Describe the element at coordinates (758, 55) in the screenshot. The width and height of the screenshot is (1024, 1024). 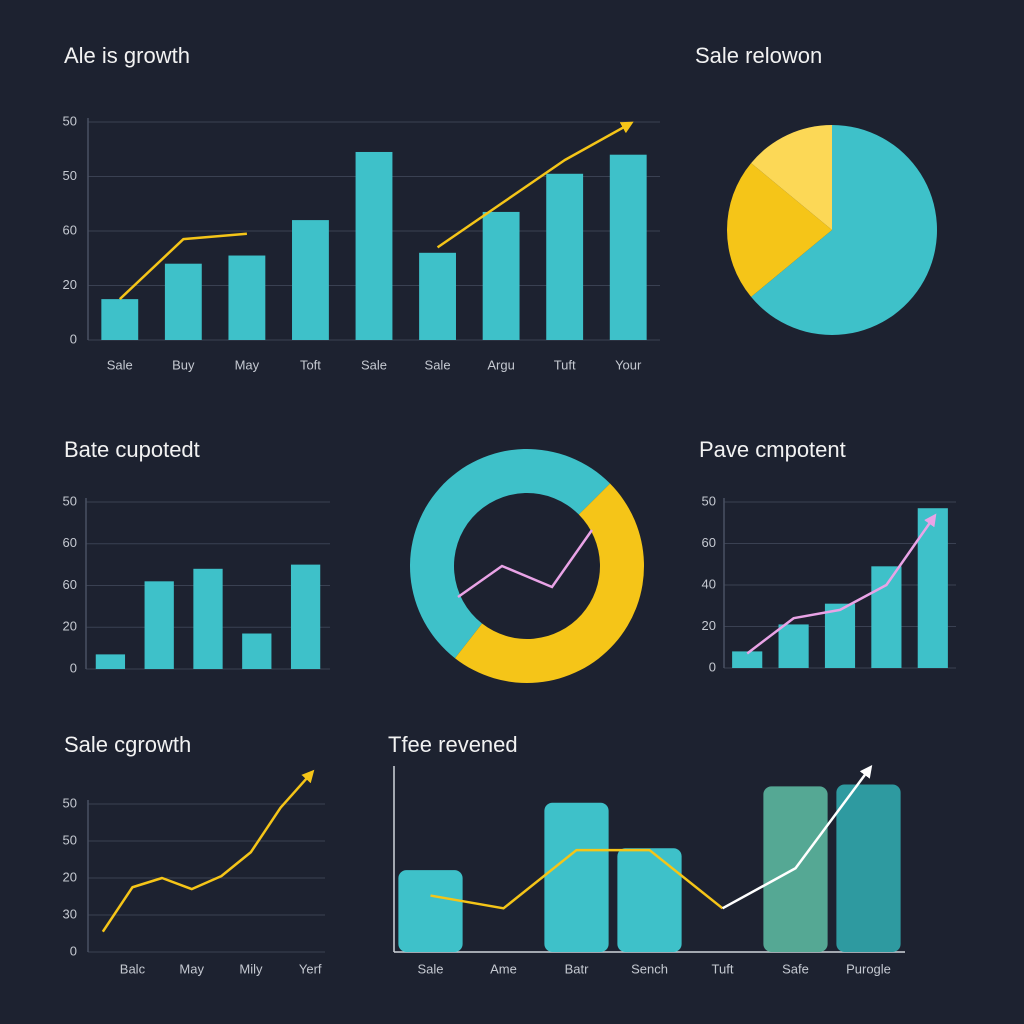
I see `chart-title: Sale relowon` at that location.